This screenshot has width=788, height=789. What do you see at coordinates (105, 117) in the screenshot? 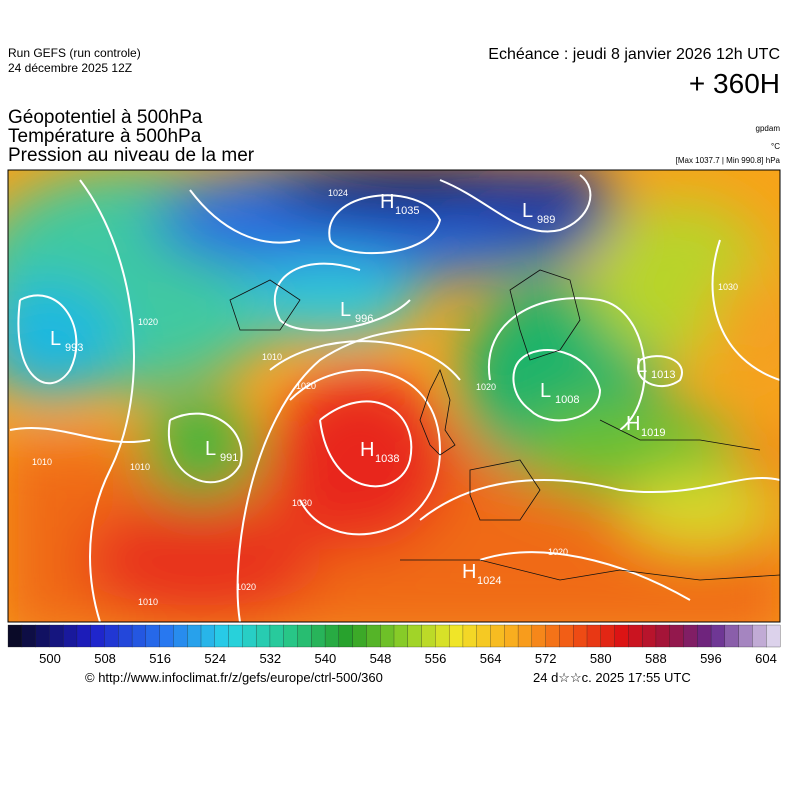
I see `title: Géopotentiel à 500hPa` at bounding box center [105, 117].